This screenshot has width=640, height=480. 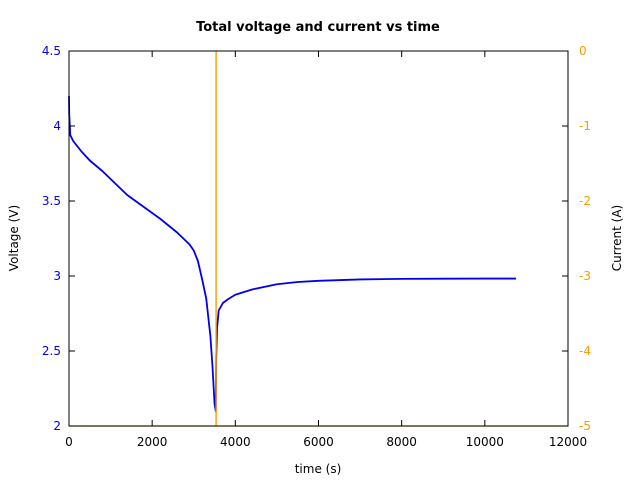 I want to click on y2-axis-label: Current (A), so click(x=617, y=238).